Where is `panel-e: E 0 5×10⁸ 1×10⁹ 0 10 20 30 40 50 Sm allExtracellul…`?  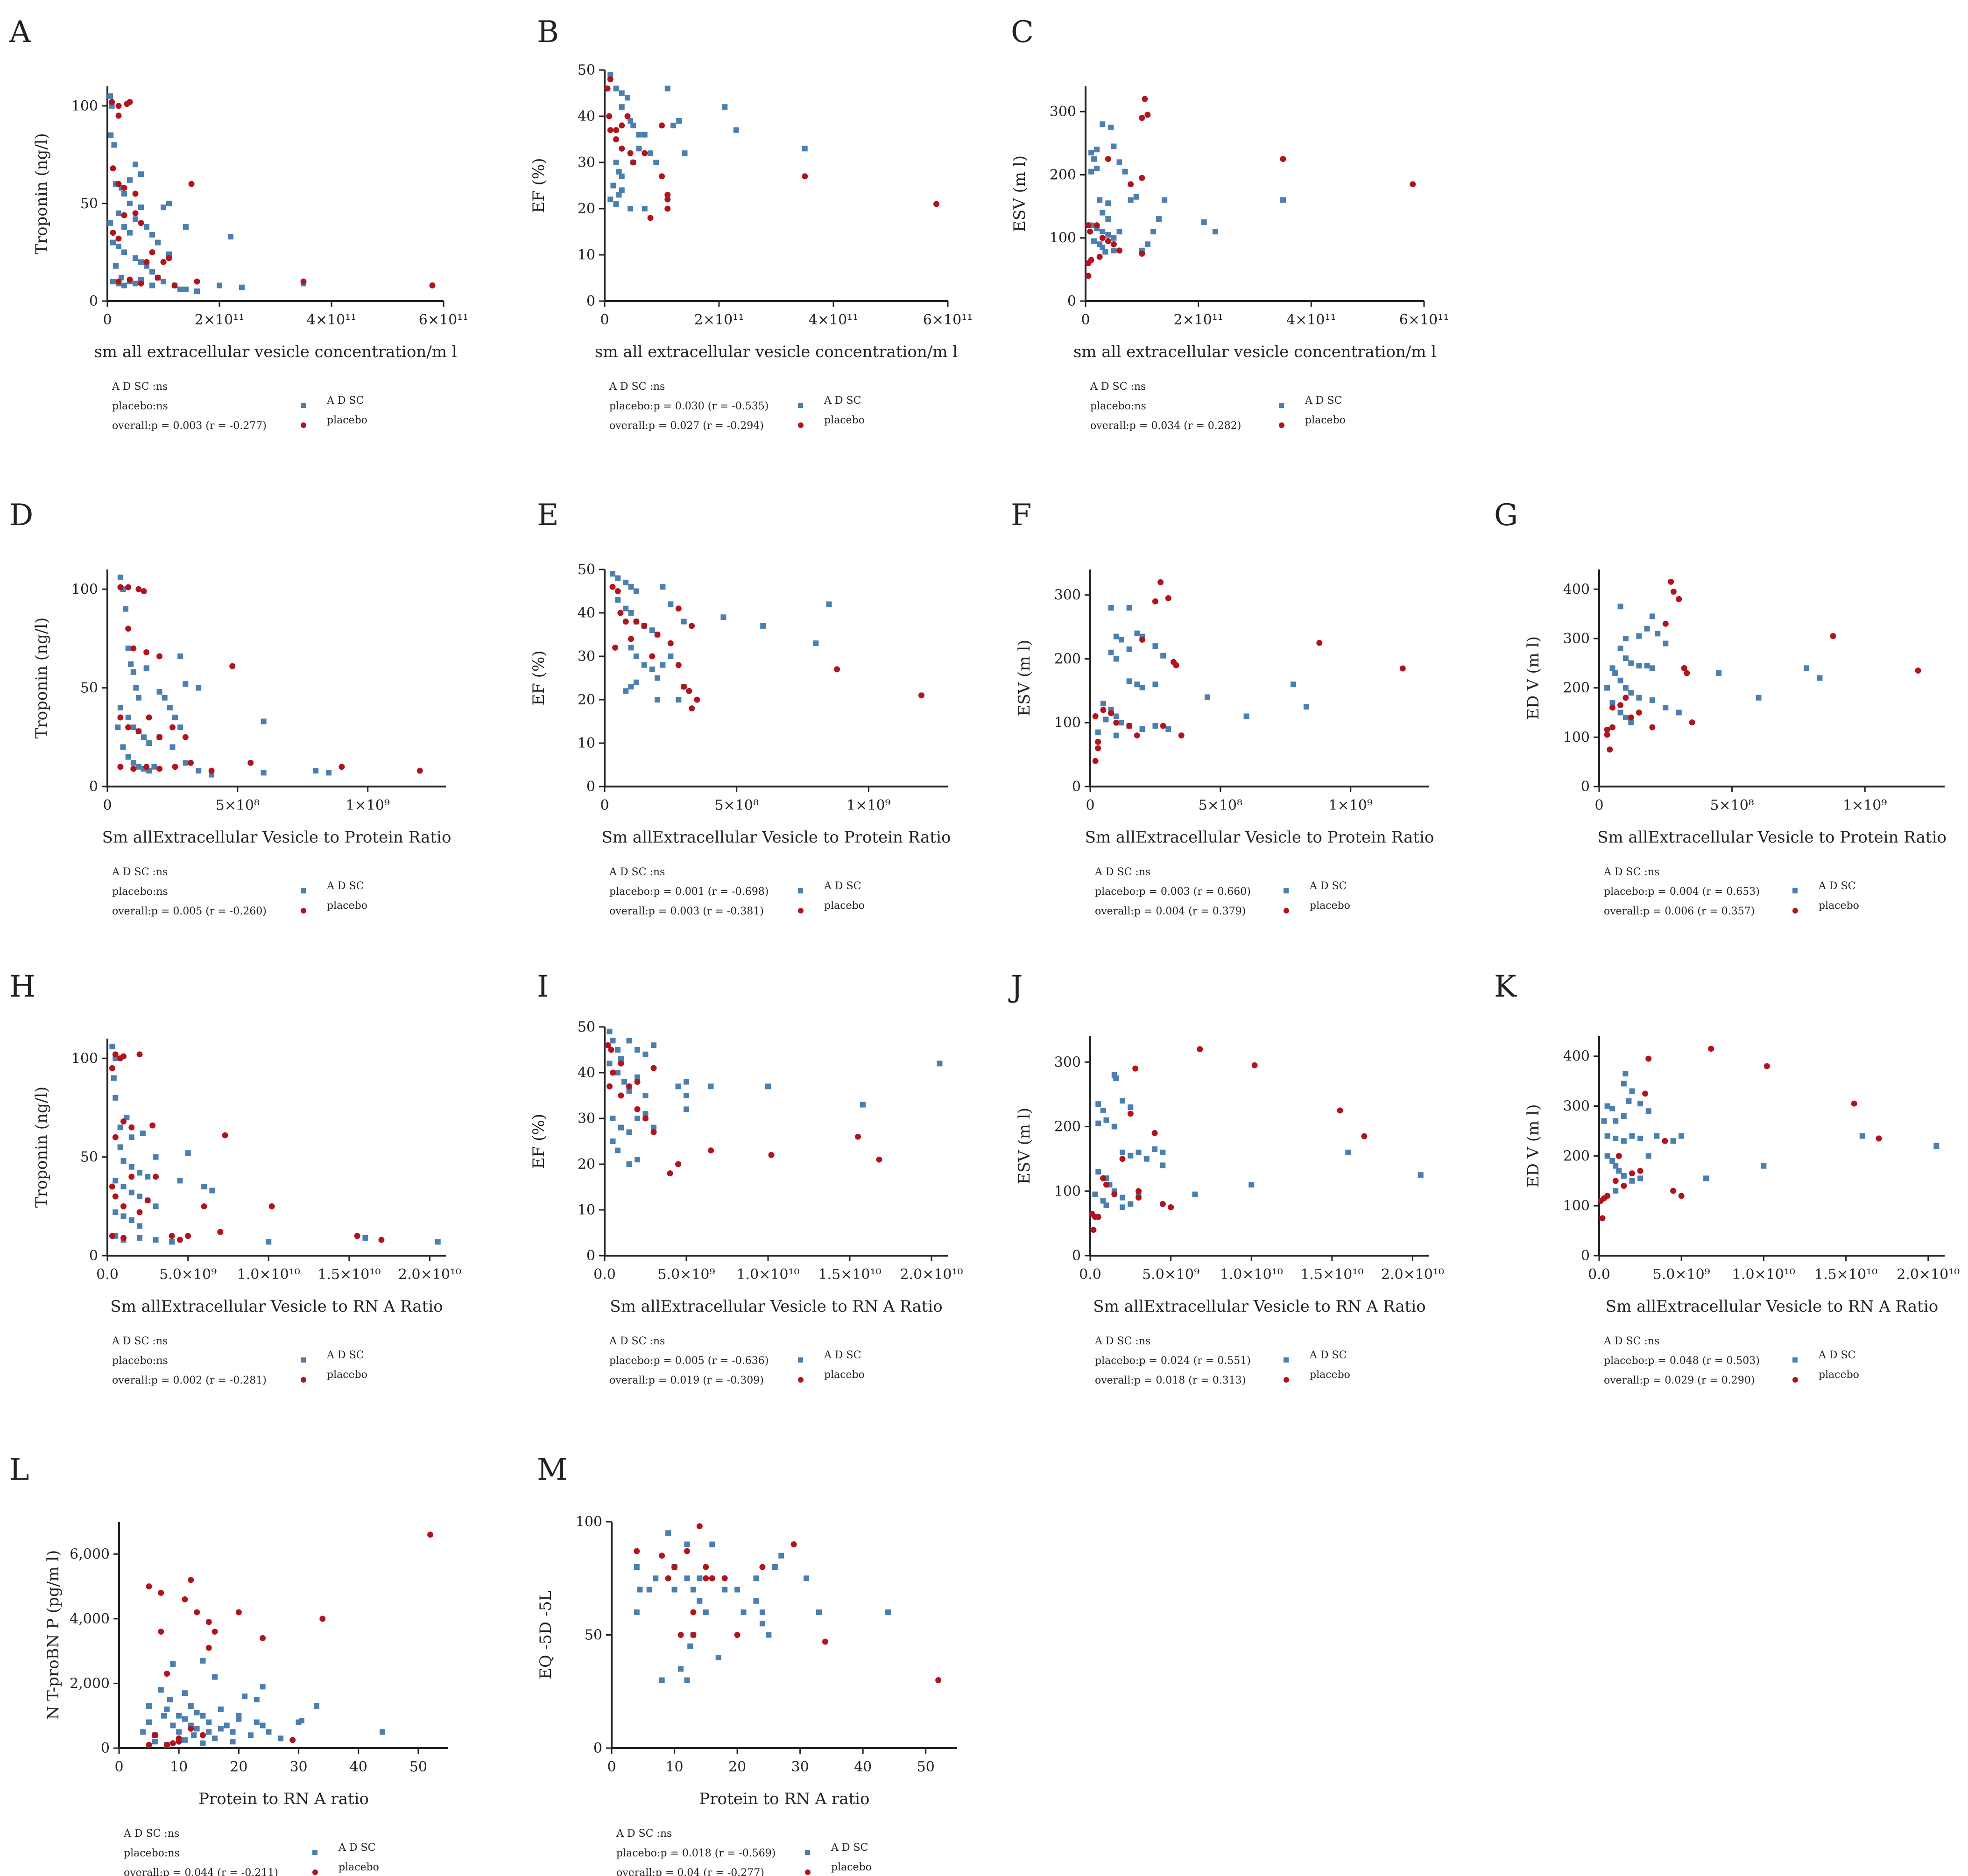 panel-e: E 0 5×10⁸ 1×10⁹ 0 10 20 30 40 50 Sm allExtracellul… is located at coordinates (740, 707).